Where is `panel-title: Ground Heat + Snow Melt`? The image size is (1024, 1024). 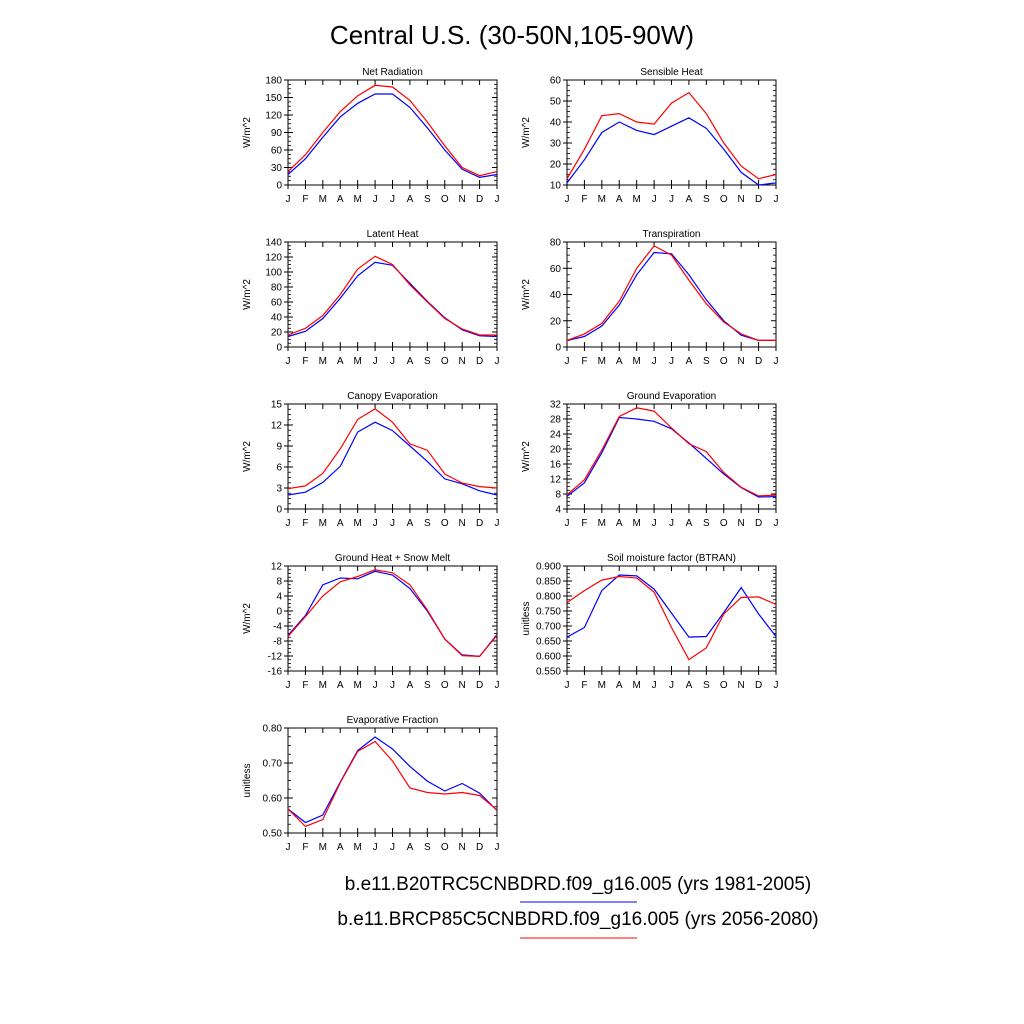
panel-title: Ground Heat + Snow Melt is located at coordinates (393, 558).